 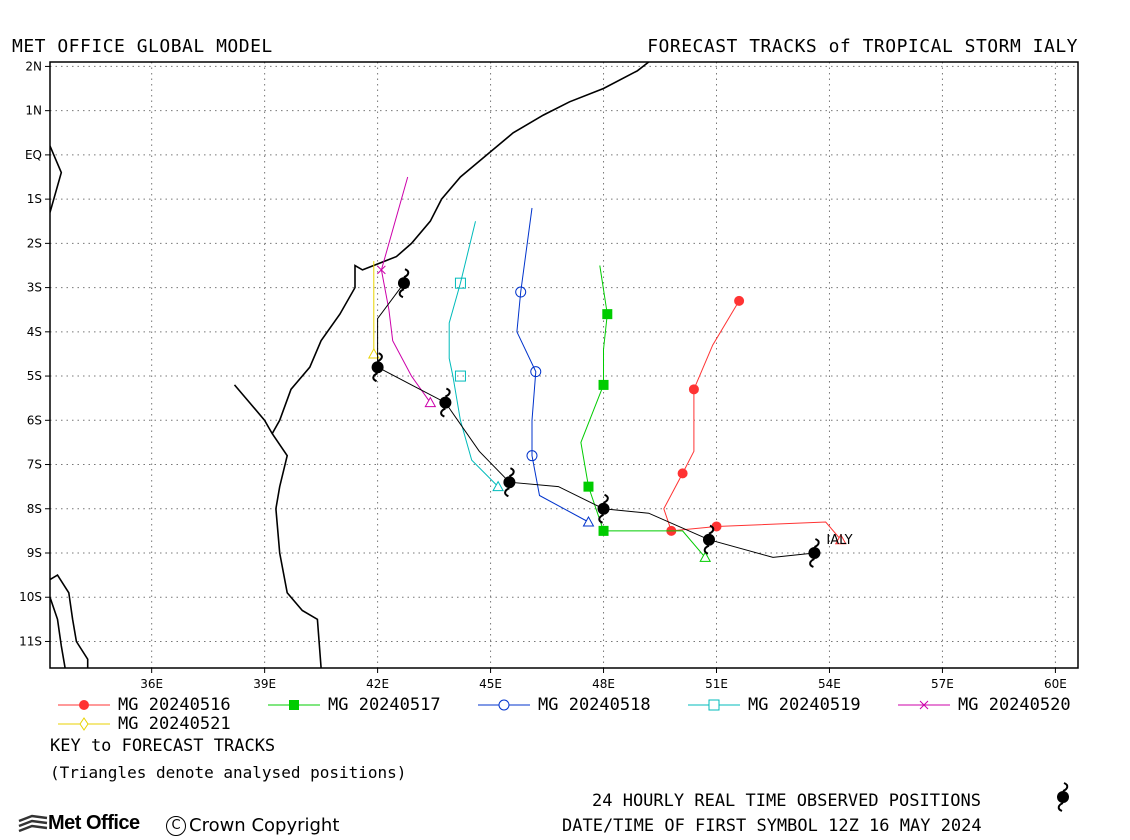 What do you see at coordinates (151, 684) in the screenshot?
I see `x-tick-label: 36E` at bounding box center [151, 684].